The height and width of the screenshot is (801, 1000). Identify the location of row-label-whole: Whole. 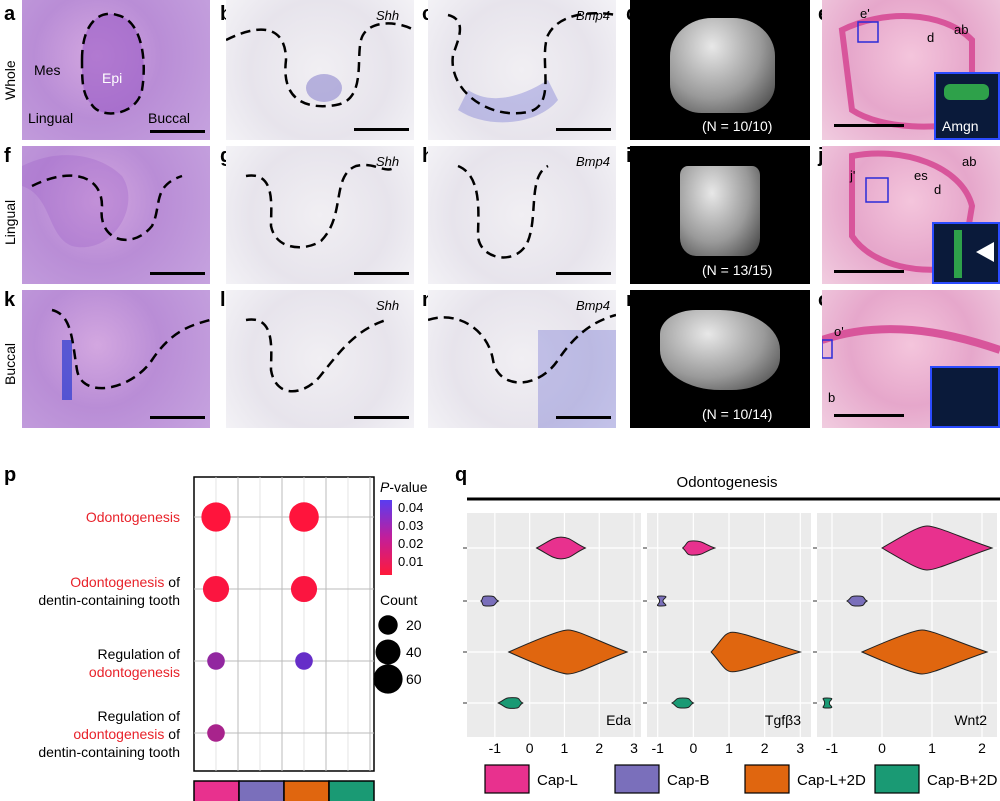
(10, 80).